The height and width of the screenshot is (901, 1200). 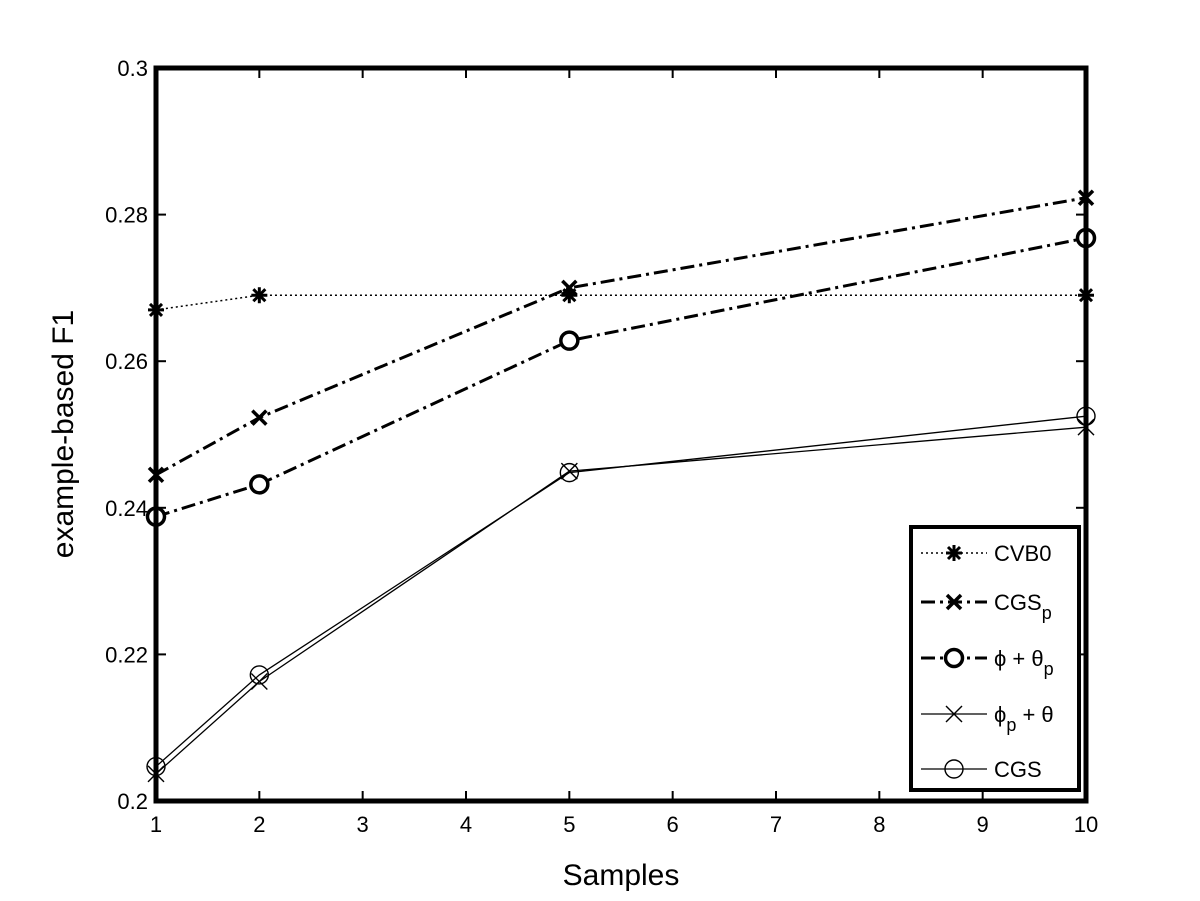 What do you see at coordinates (569, 824) in the screenshot?
I see `x-tick-label: 5` at bounding box center [569, 824].